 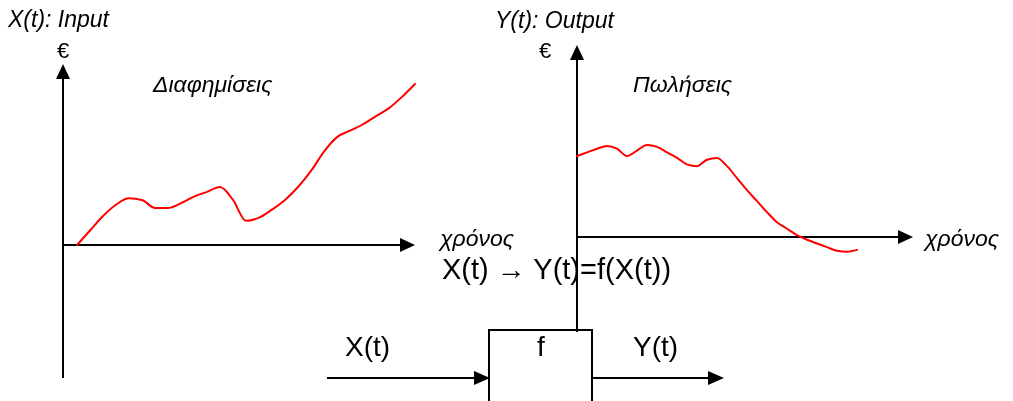 What do you see at coordinates (213, 84) in the screenshot?
I see `text: Διαφημίσεις` at bounding box center [213, 84].